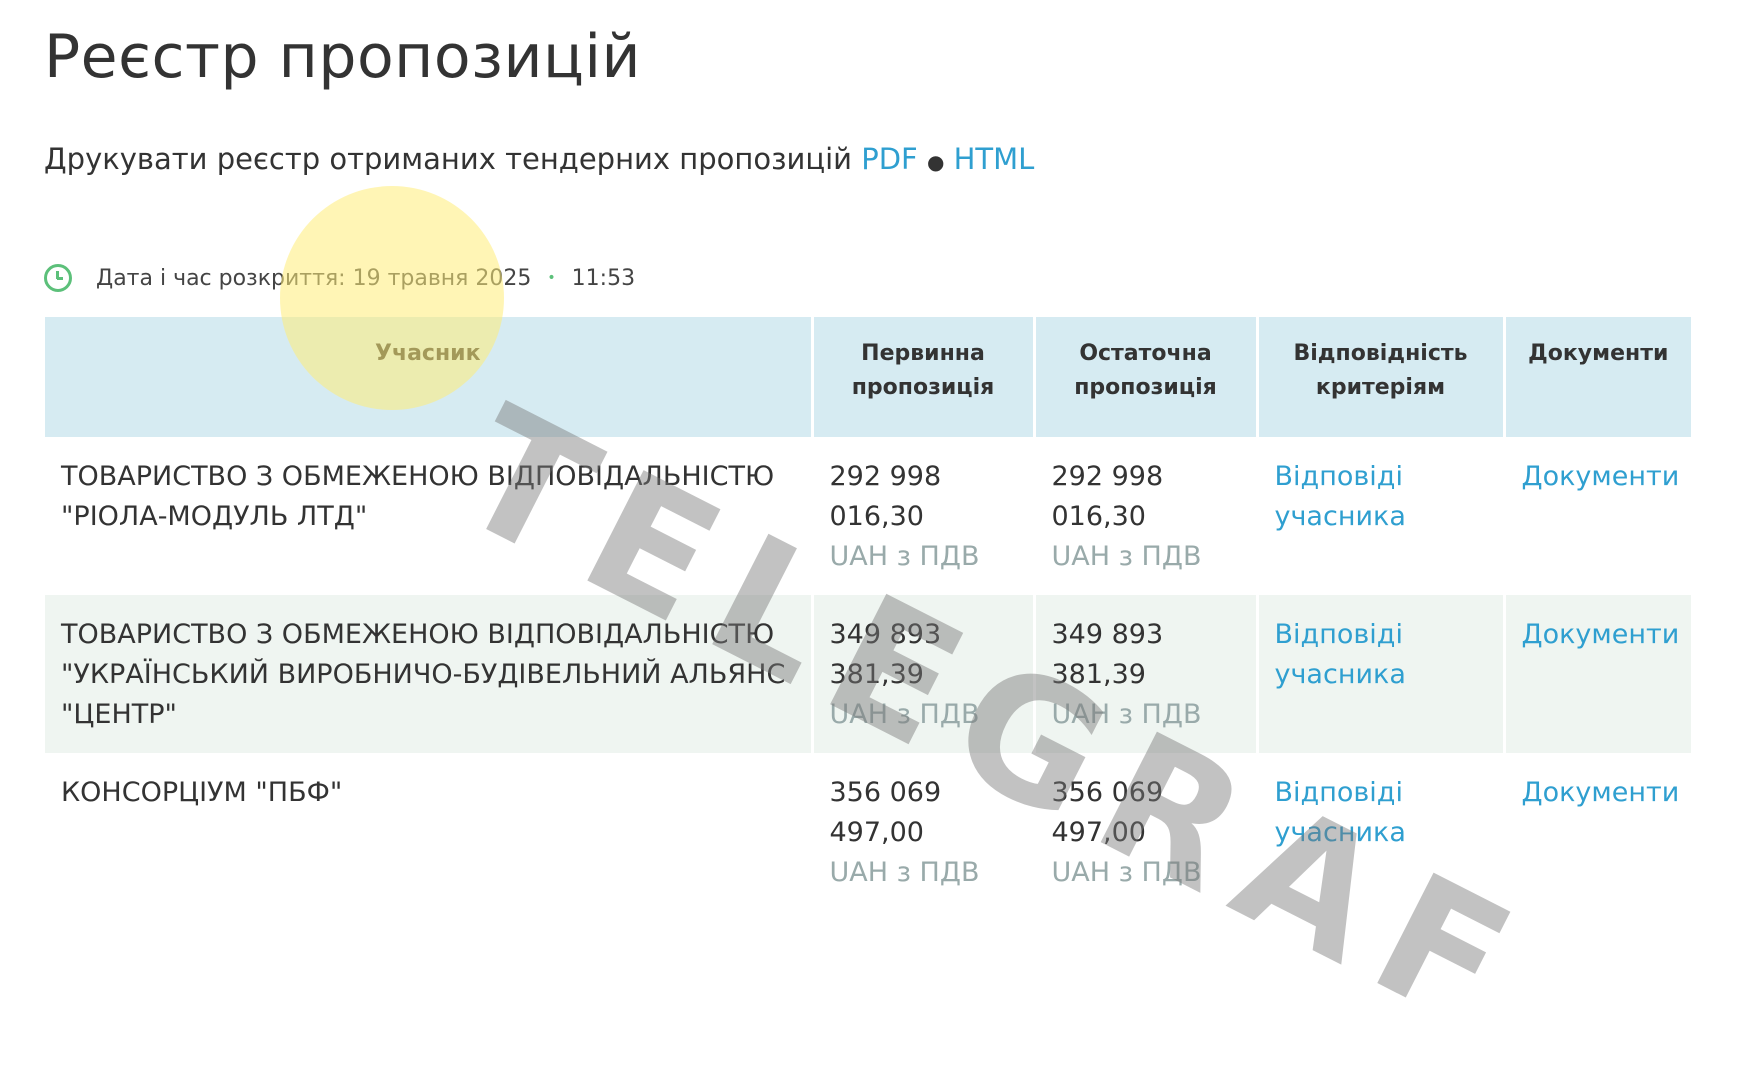 The height and width of the screenshot is (1076, 1740). I want to click on final-bid: 349 893 381,39 UAH з ПДВ, so click(1144, 674).